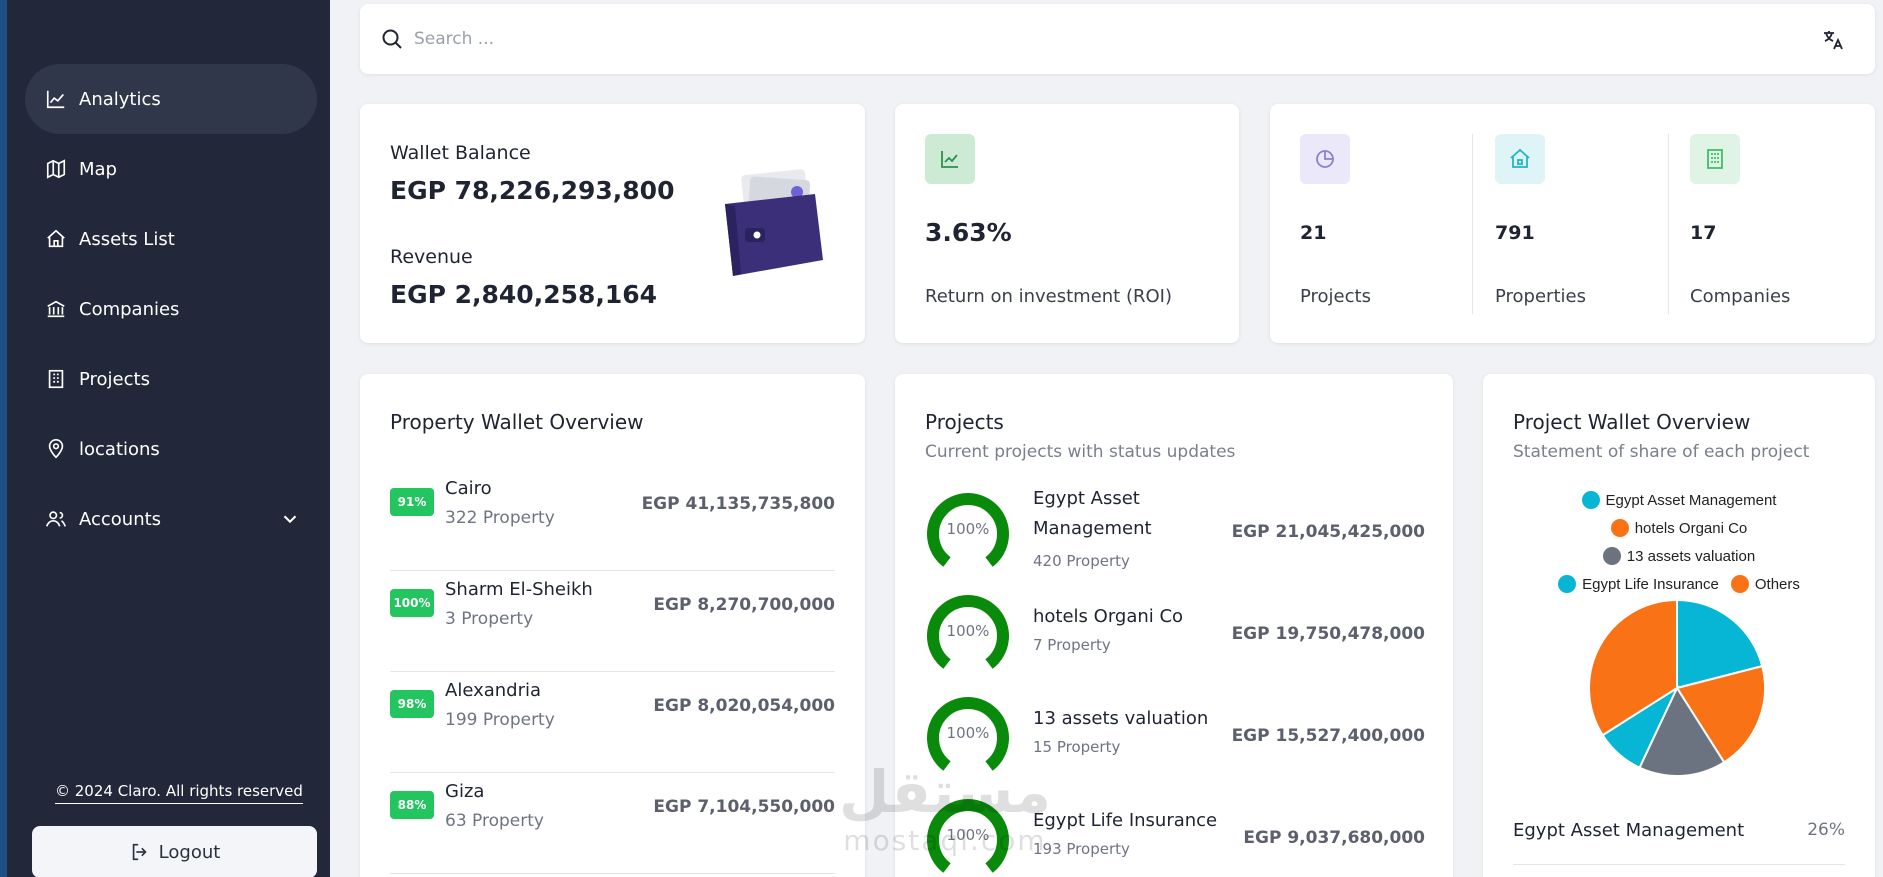 This screenshot has width=1883, height=877. I want to click on percent-badge: 88%, so click(412, 805).